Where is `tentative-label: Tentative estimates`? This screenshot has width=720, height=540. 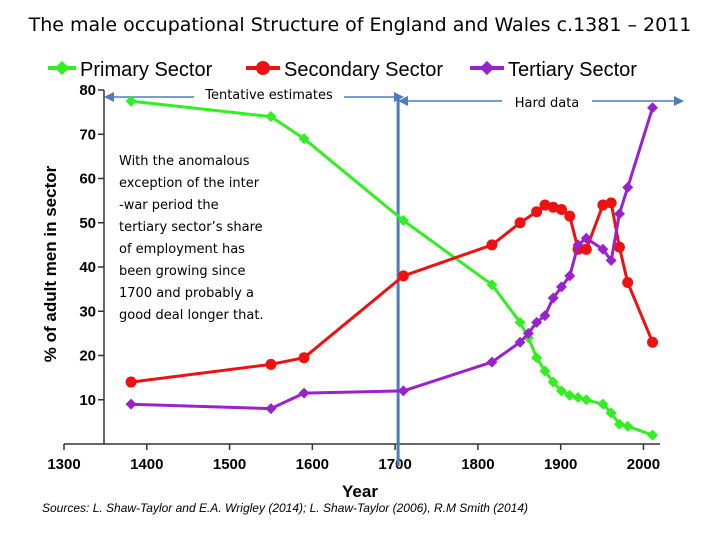 tentative-label: Tentative estimates is located at coordinates (268, 95).